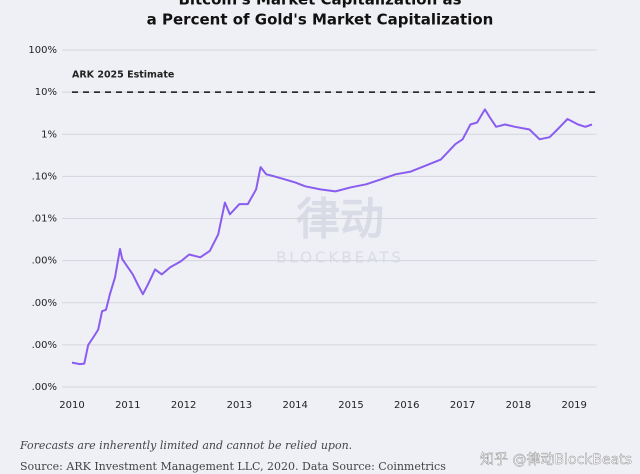 This screenshot has width=640, height=474. What do you see at coordinates (319, 4) in the screenshot?
I see `chart-title: Bitcoin's Market Capitalization as` at bounding box center [319, 4].